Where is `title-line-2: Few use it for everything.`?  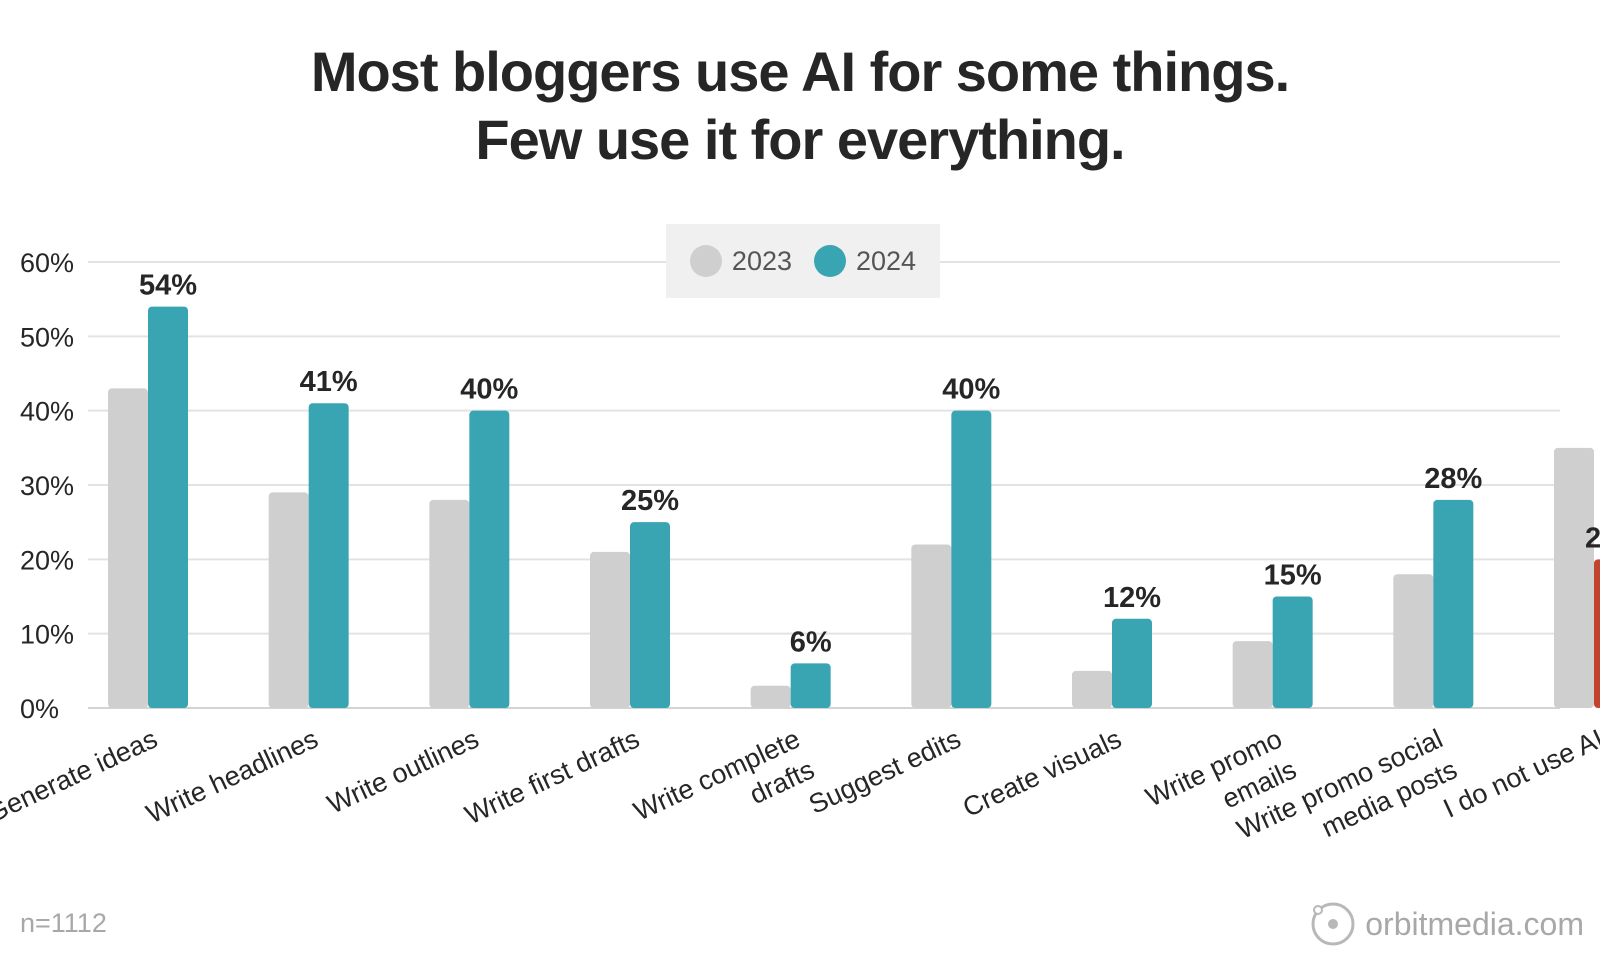 title-line-2: Few use it for everything. is located at coordinates (800, 139).